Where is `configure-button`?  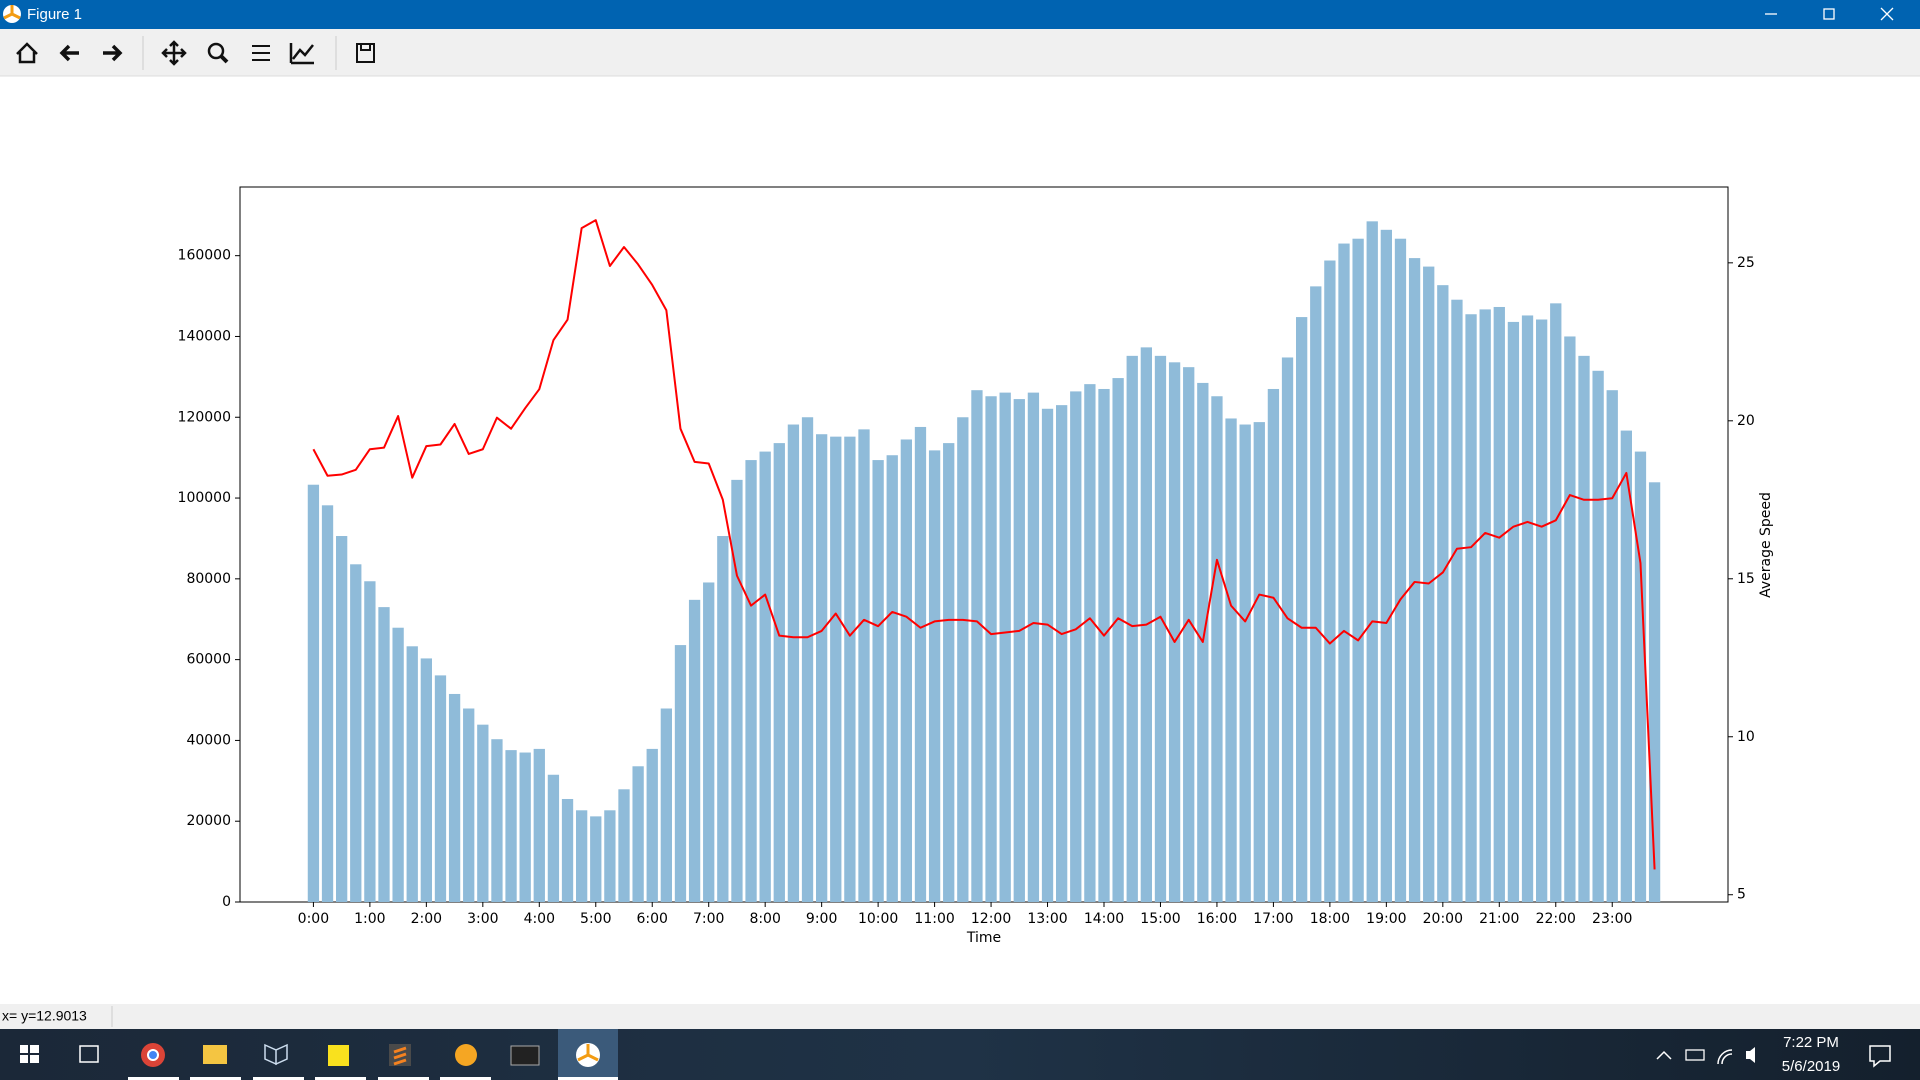
configure-button is located at coordinates (261, 53).